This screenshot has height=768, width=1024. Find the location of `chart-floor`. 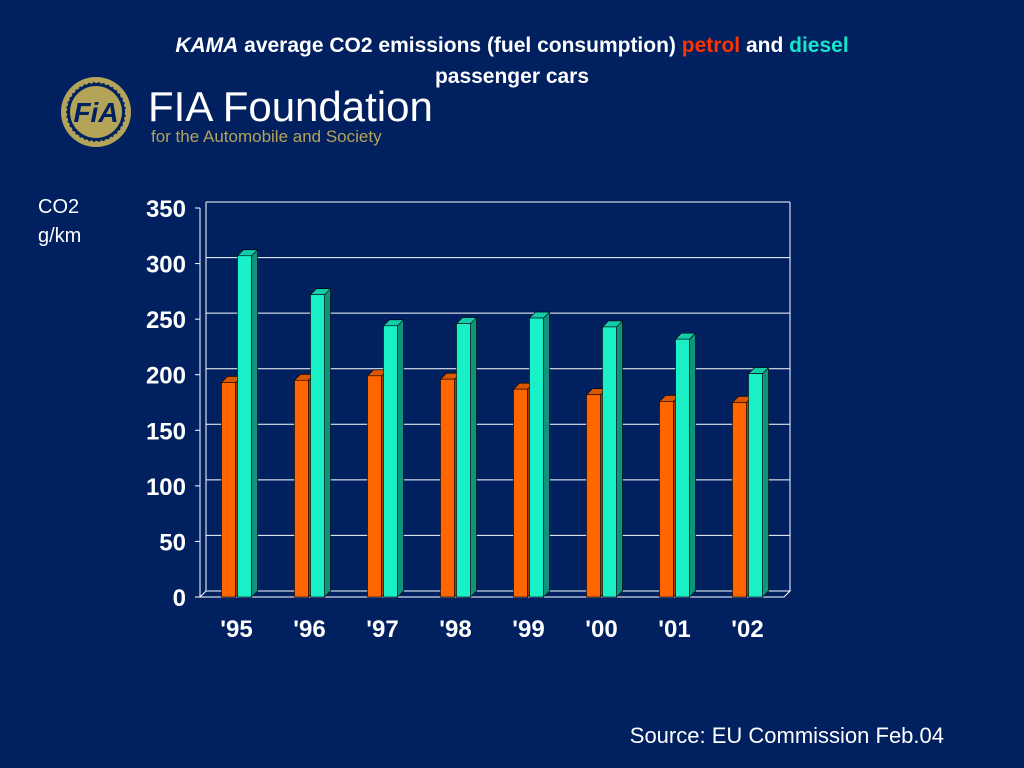

chart-floor is located at coordinates (495, 594).